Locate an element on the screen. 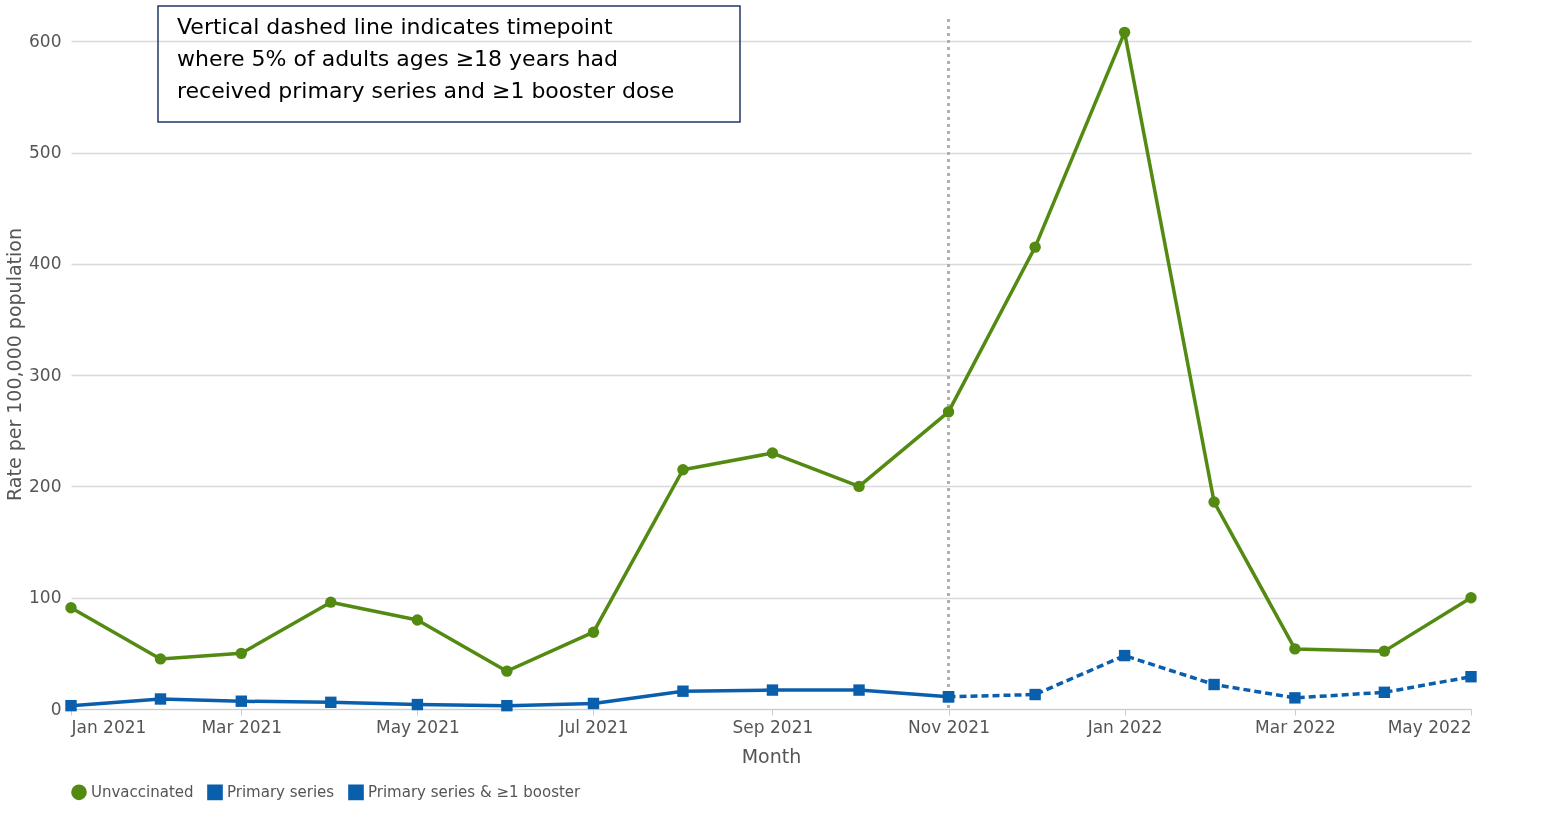 Image resolution: width=1557 pixels, height=828 pixels. y-tick-label: 600 is located at coordinates (45, 40).